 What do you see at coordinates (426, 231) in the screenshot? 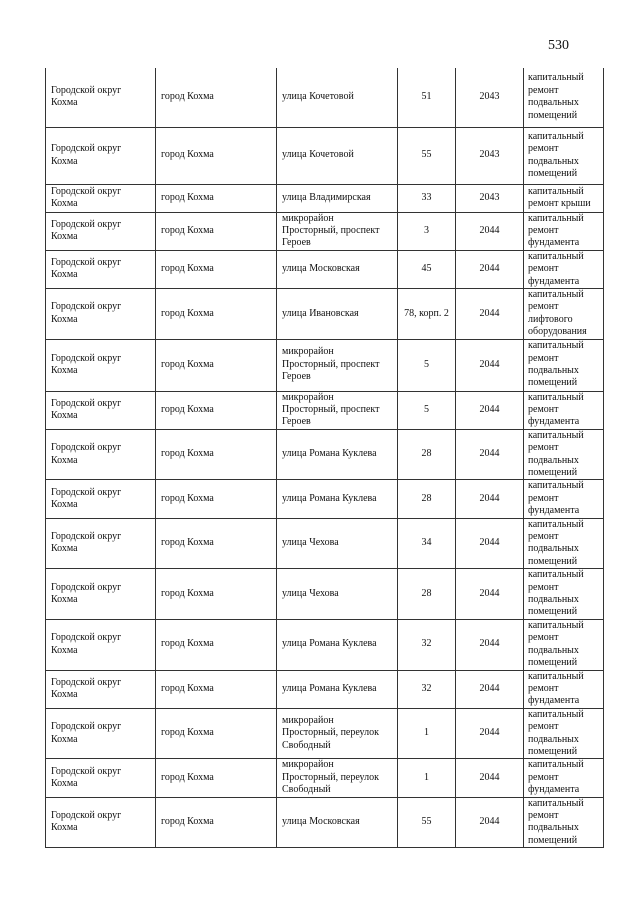
I see `cell-house-number: 3` at bounding box center [426, 231].